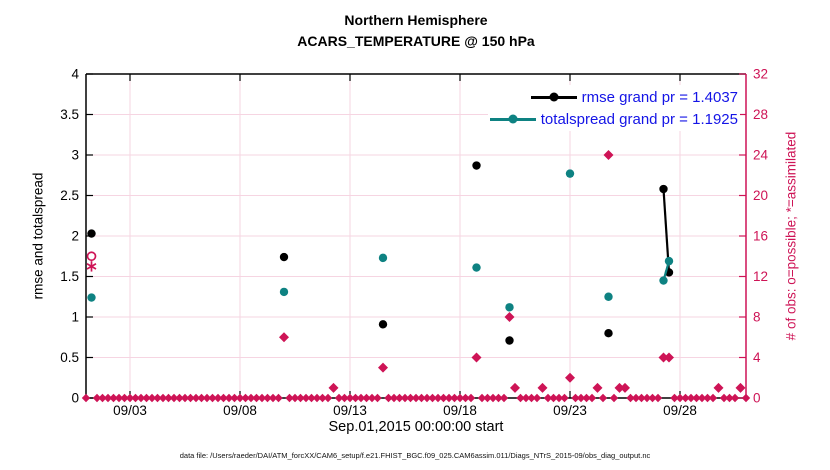  What do you see at coordinates (639, 119) in the screenshot?
I see `legend-label-totalspread: totalspread grand pr = 1.1925` at bounding box center [639, 119].